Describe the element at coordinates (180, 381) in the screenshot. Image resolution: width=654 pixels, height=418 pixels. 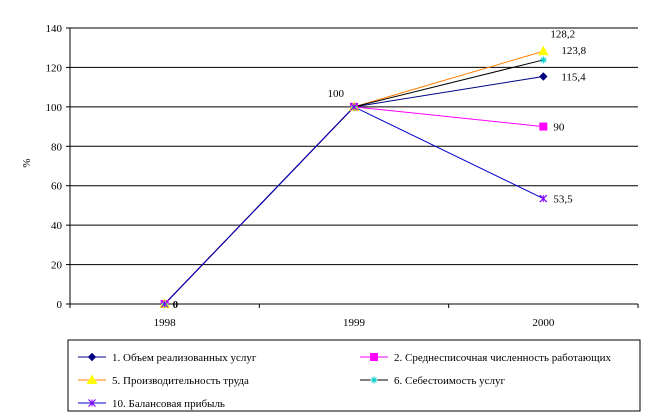
I see `legend-label: 5. Производительность труда` at that location.